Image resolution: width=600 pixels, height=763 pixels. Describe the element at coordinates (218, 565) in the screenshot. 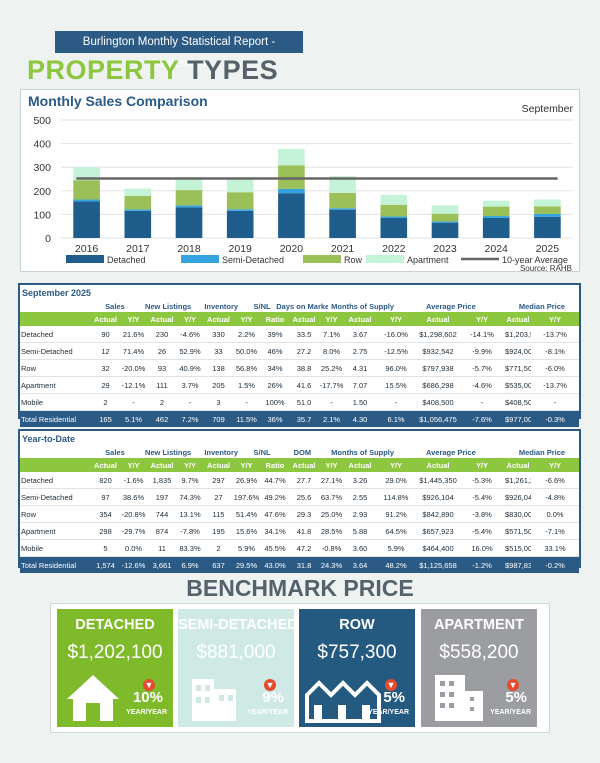

I see `table-cell: 637` at that location.